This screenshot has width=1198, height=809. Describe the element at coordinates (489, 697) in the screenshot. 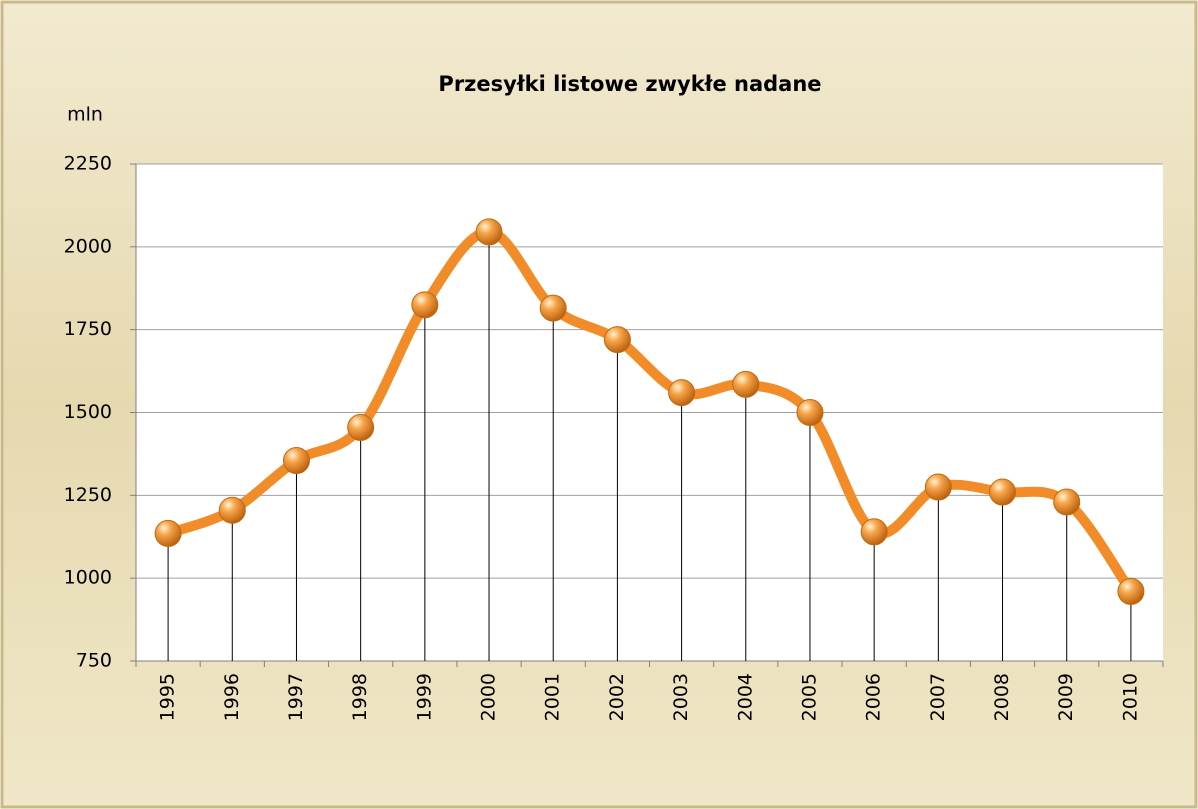

I see `x-tick-label: 2000` at that location.